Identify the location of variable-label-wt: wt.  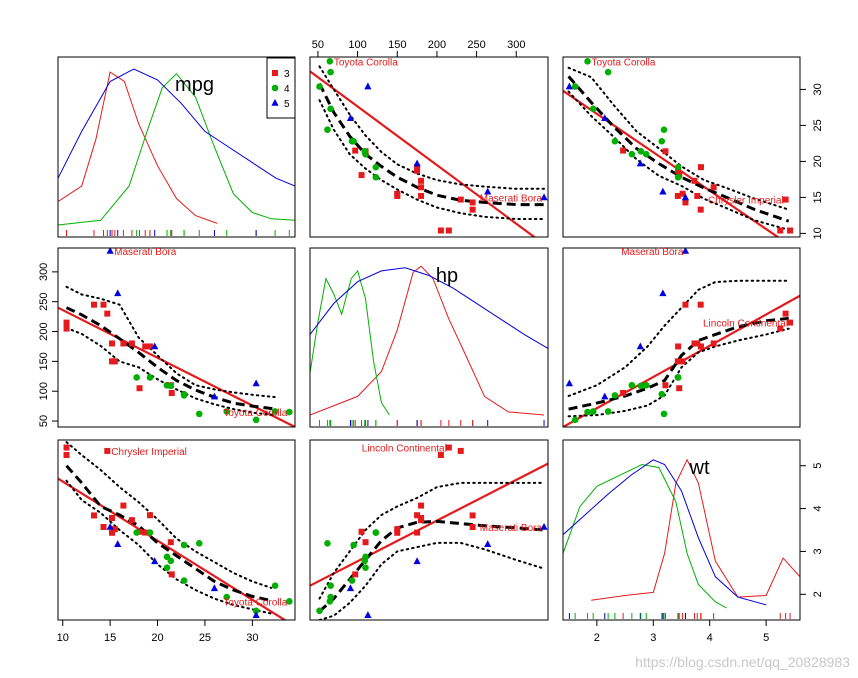
(699, 468).